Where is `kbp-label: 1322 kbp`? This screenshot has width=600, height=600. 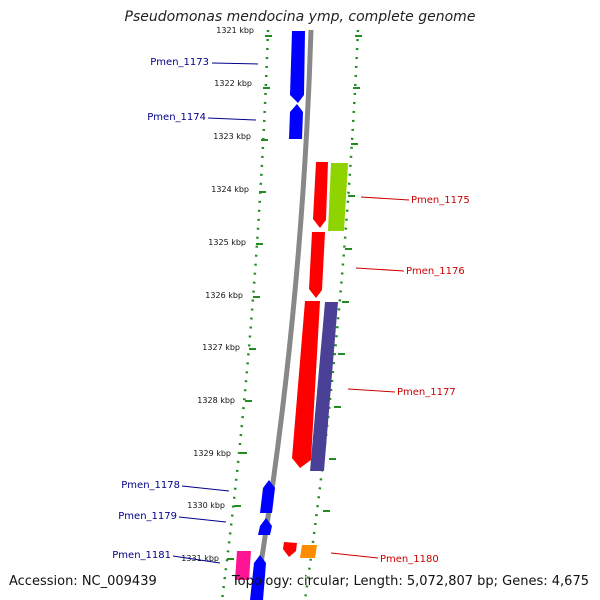 kbp-label: 1322 kbp is located at coordinates (233, 83).